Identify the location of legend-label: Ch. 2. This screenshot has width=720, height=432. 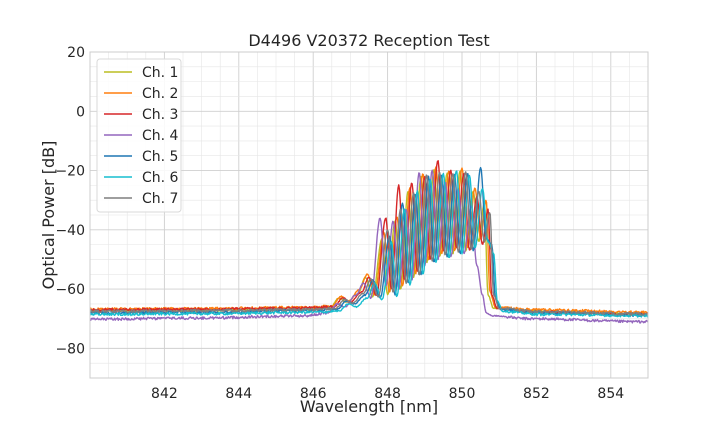
(160, 94).